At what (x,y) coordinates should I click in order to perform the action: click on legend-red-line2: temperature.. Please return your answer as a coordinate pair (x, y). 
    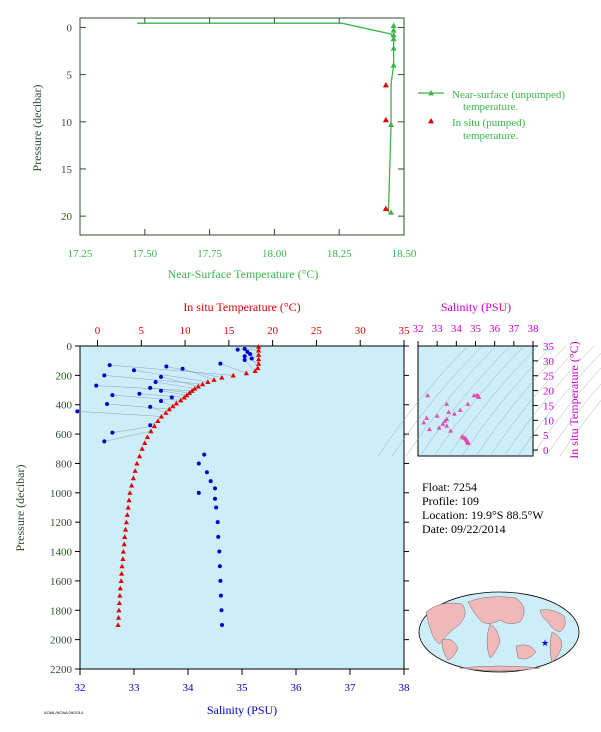
    Looking at the image, I should click on (491, 136).